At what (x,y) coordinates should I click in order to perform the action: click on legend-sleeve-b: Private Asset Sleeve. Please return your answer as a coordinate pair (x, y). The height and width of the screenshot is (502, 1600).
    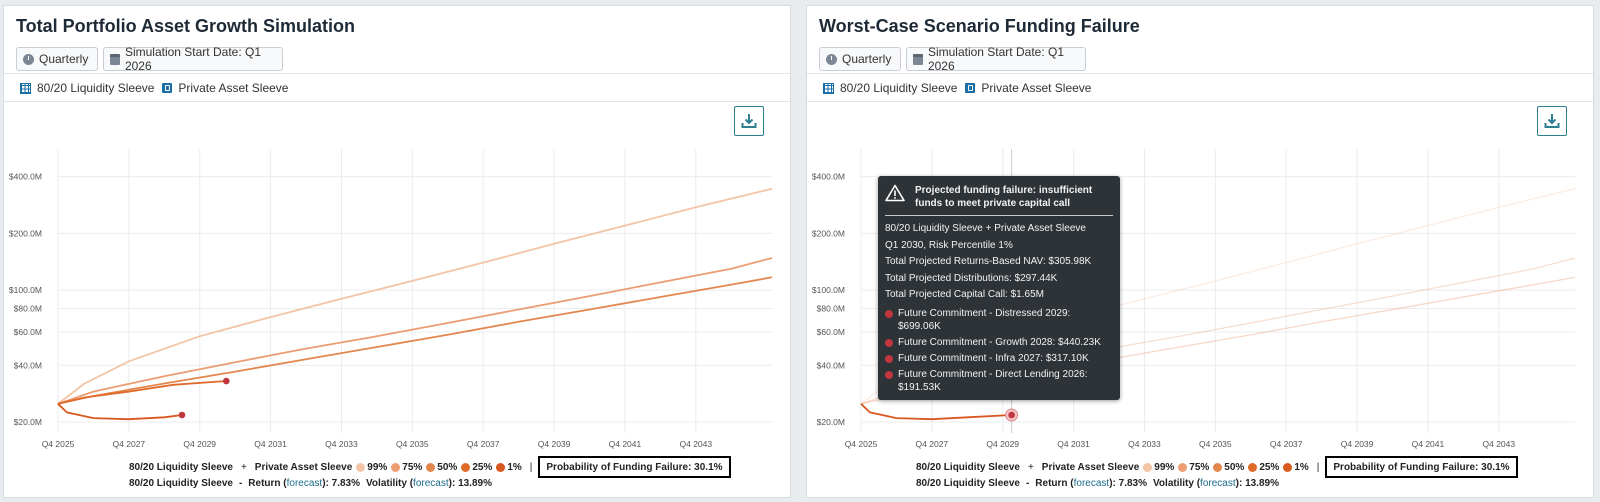
    Looking at the image, I should click on (1090, 467).